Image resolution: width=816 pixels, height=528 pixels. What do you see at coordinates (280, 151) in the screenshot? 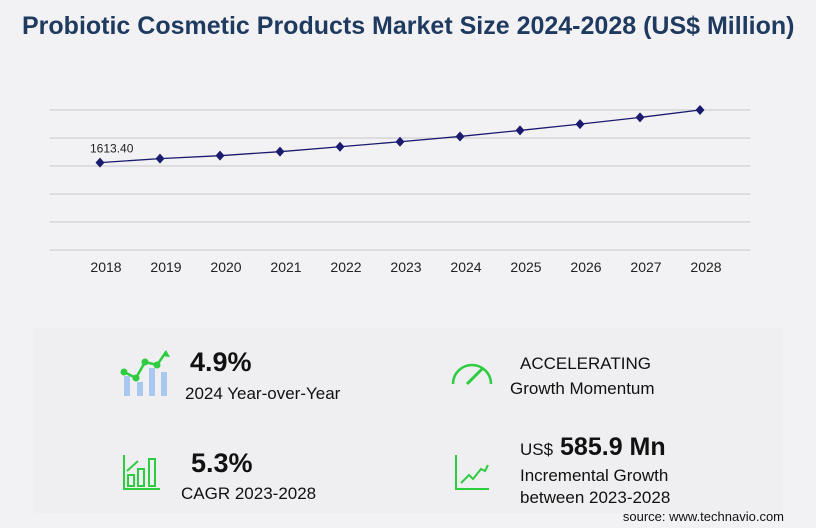
I see `data-point-2021` at bounding box center [280, 151].